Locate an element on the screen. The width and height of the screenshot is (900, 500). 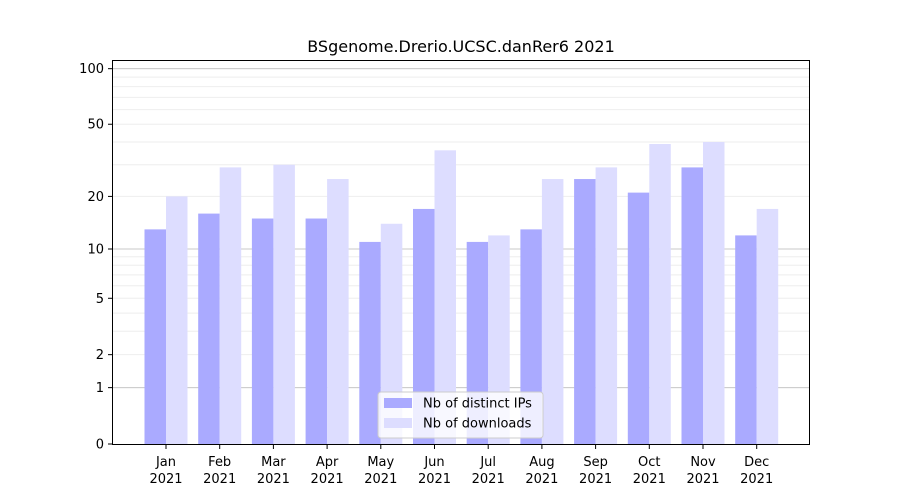
x-tick-label-month: Dec is located at coordinates (756, 462).